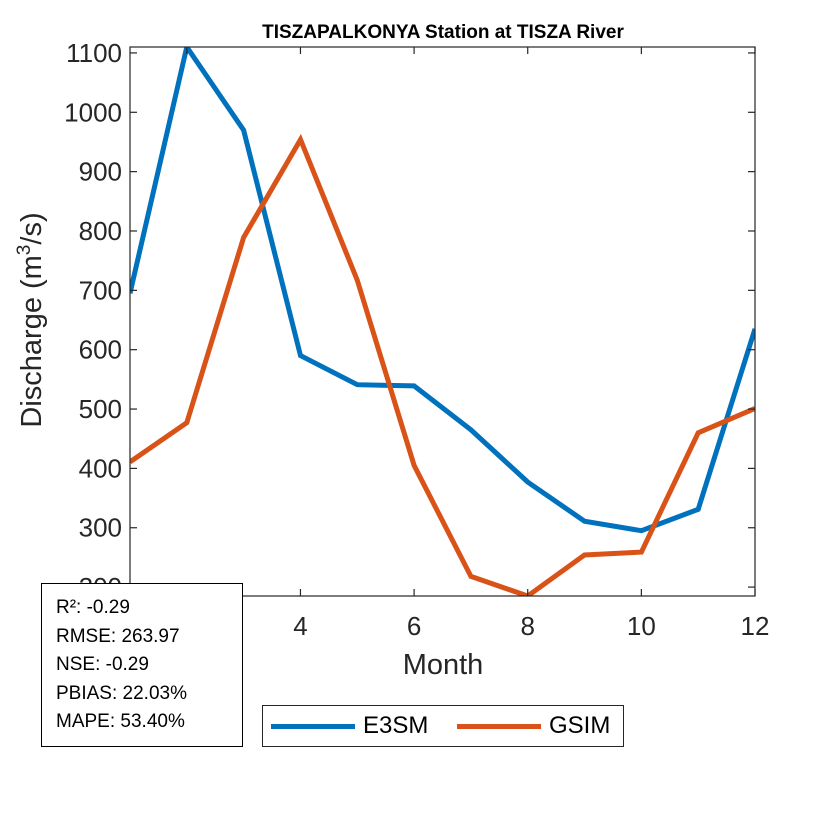  What do you see at coordinates (443, 32) in the screenshot?
I see `chart-title: TISZAPALKONYA Station at TISZA River` at bounding box center [443, 32].